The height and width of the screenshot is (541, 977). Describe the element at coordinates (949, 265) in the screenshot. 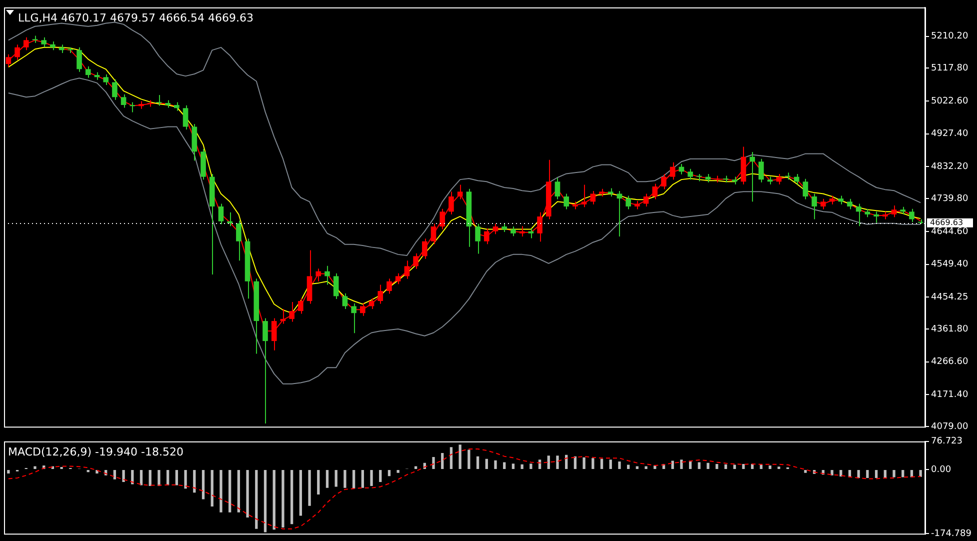

I see `y-tick-label: 4549.40` at that location.